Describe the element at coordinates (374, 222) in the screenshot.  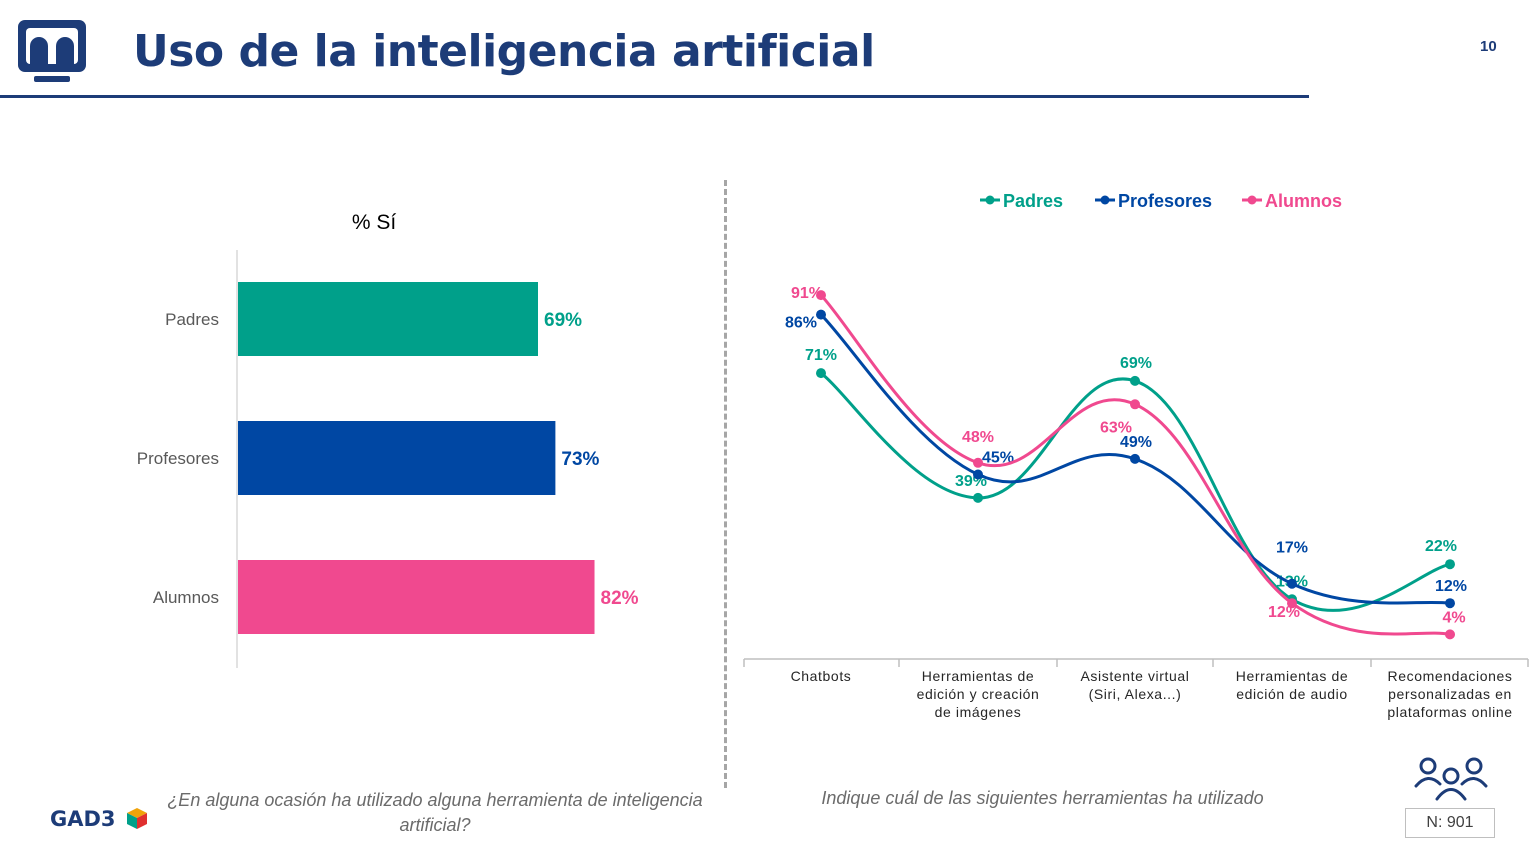
I see `bar-chart-title: % Sí` at that location.